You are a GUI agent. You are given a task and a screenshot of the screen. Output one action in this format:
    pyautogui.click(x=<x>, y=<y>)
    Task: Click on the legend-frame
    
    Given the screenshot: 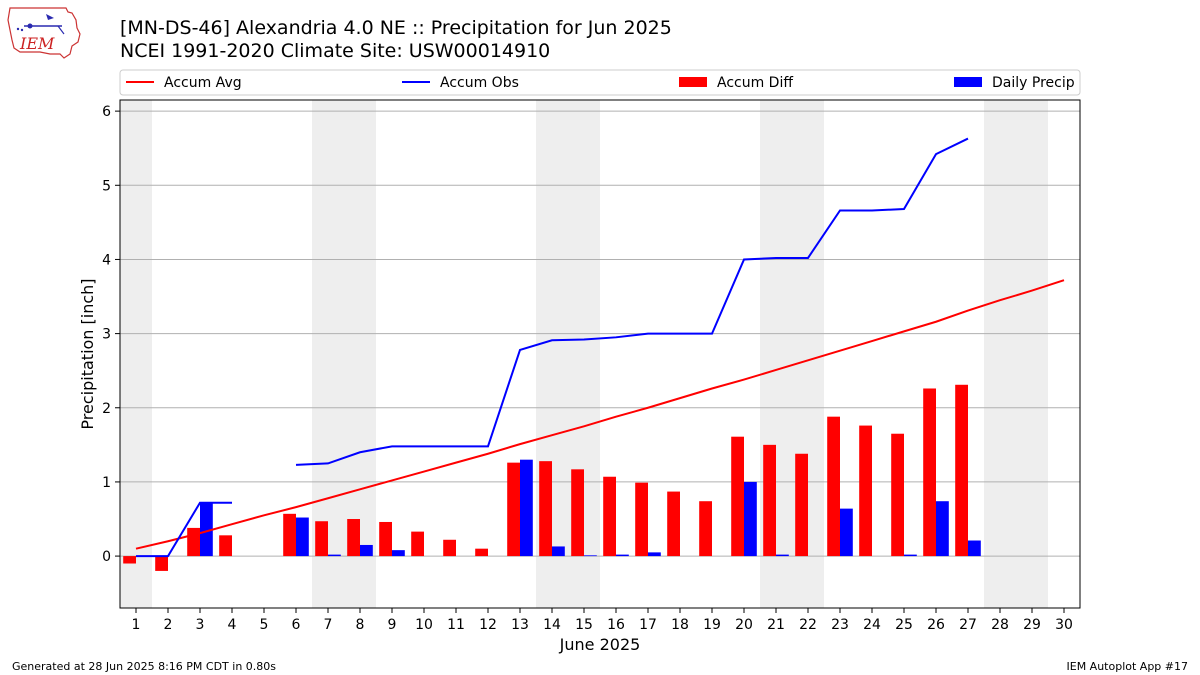 What is the action you would take?
    pyautogui.click(x=600, y=82)
    